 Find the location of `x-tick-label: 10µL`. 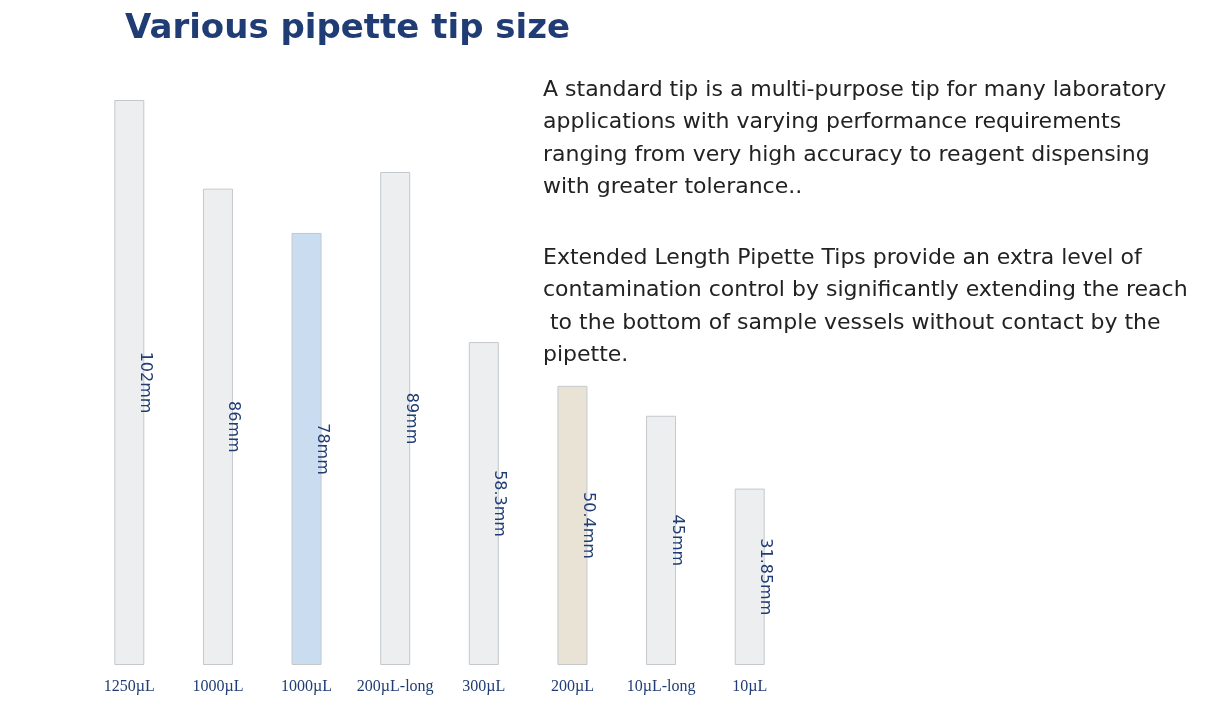

x-tick-label: 10µL is located at coordinates (750, 685).